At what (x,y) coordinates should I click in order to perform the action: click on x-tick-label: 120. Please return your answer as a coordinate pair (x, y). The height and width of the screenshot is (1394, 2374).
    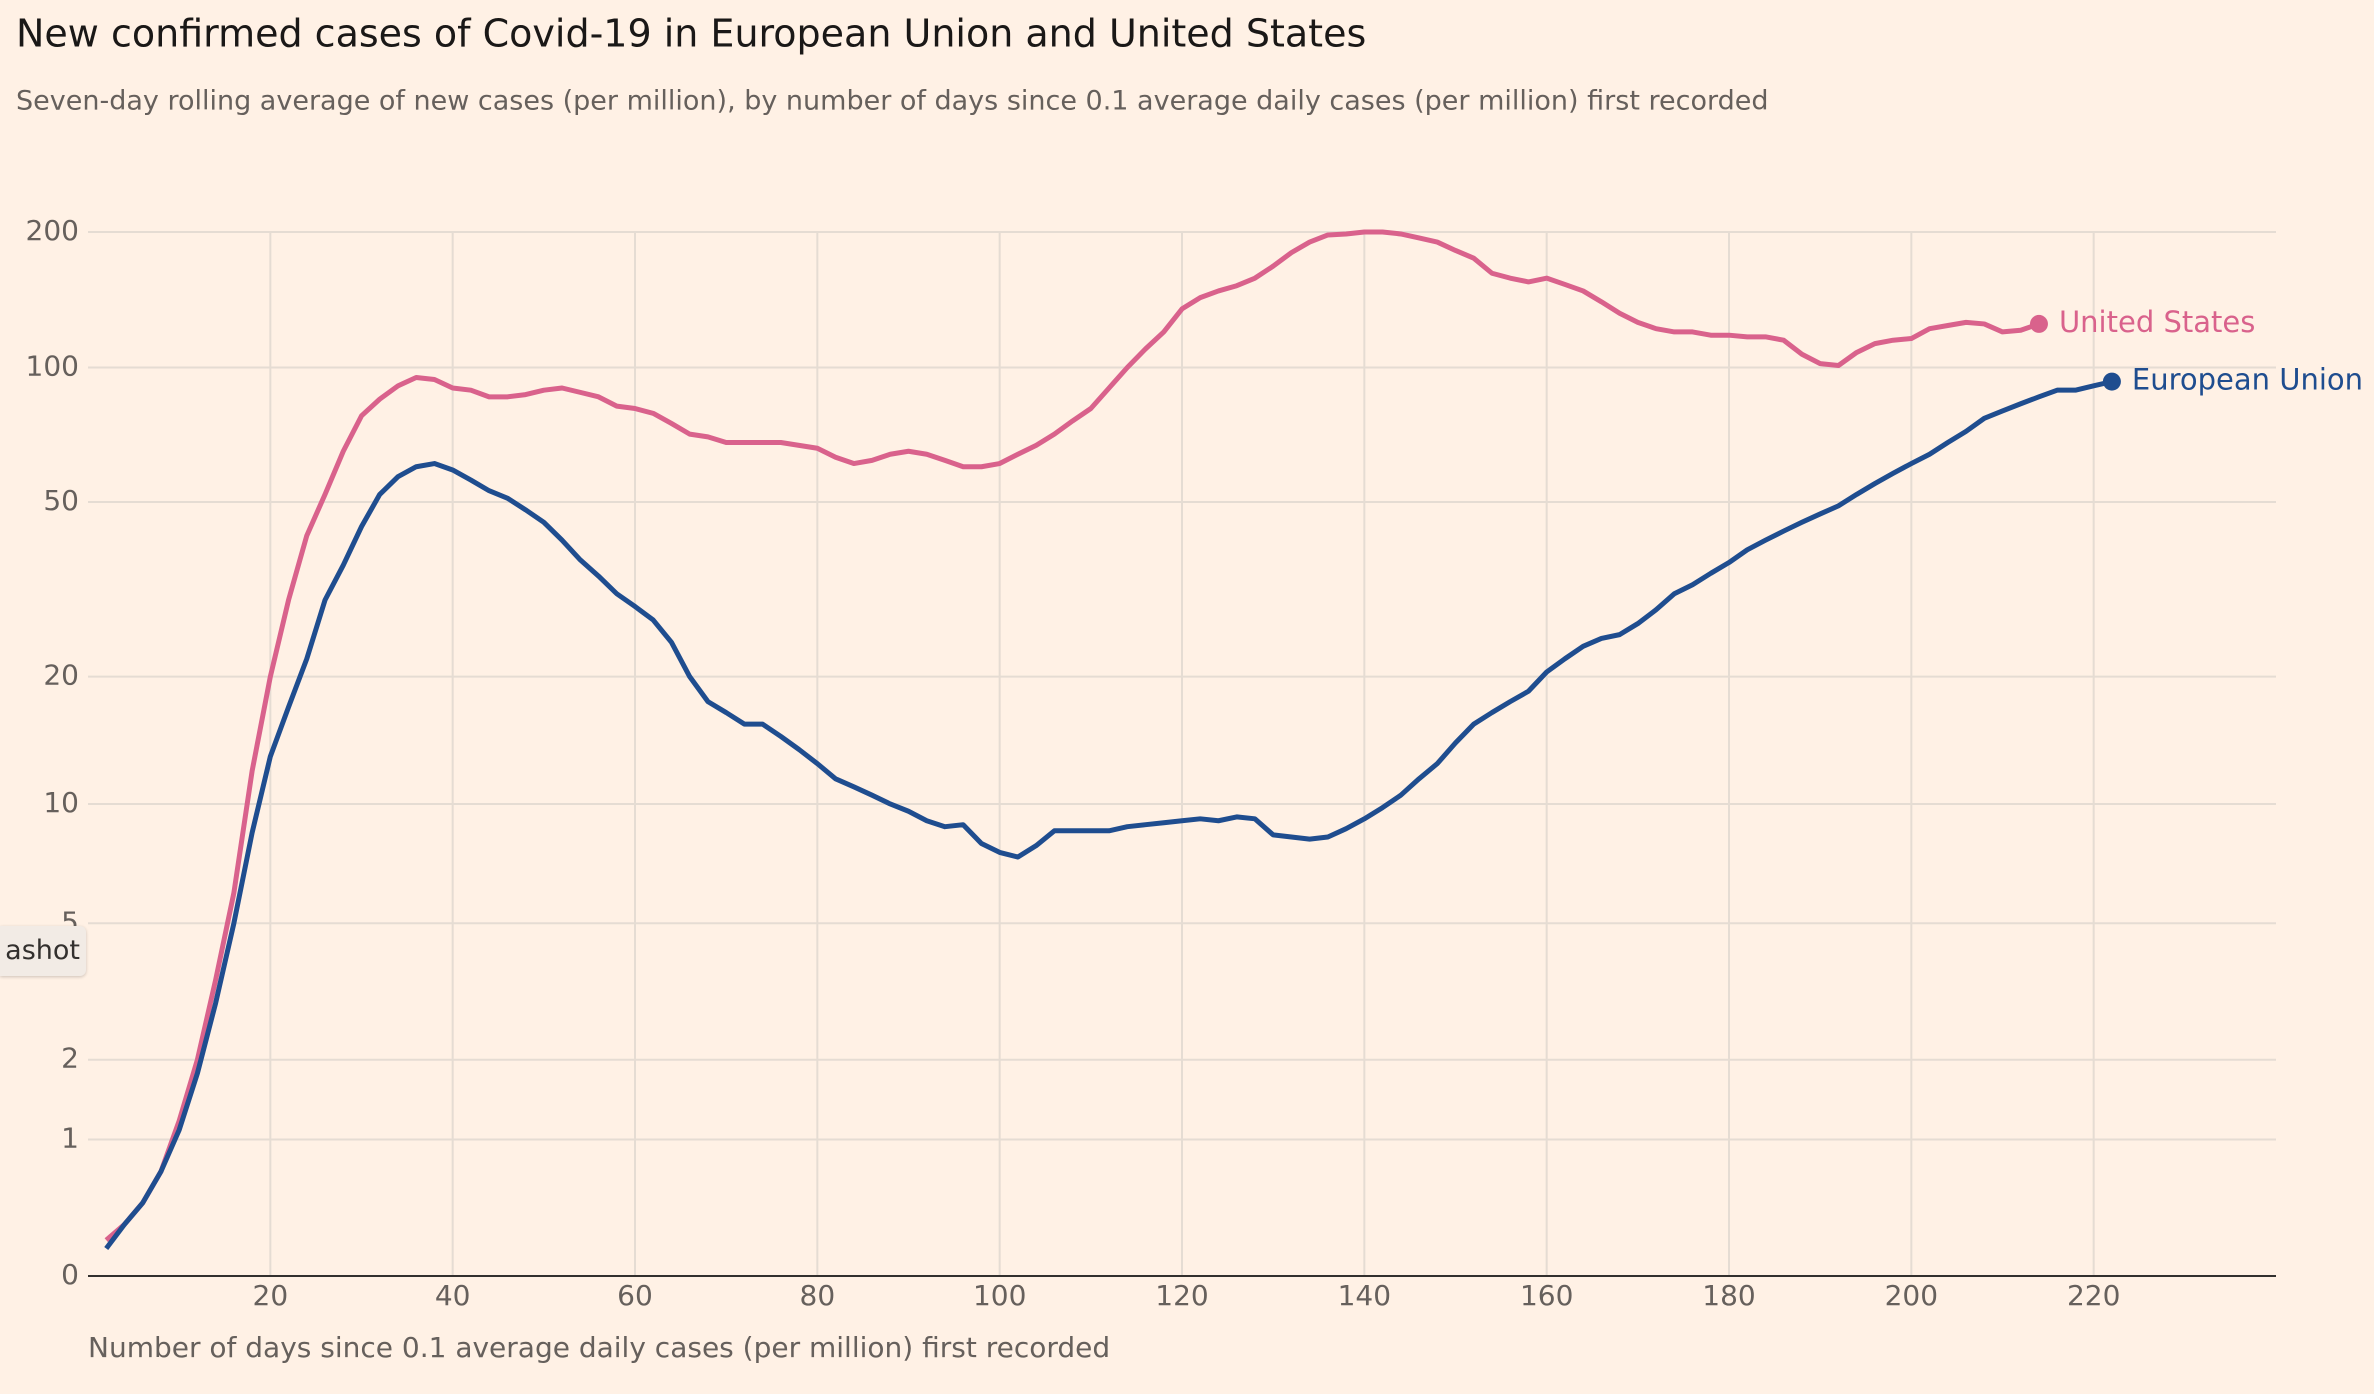
    Looking at the image, I should click on (1181, 1295).